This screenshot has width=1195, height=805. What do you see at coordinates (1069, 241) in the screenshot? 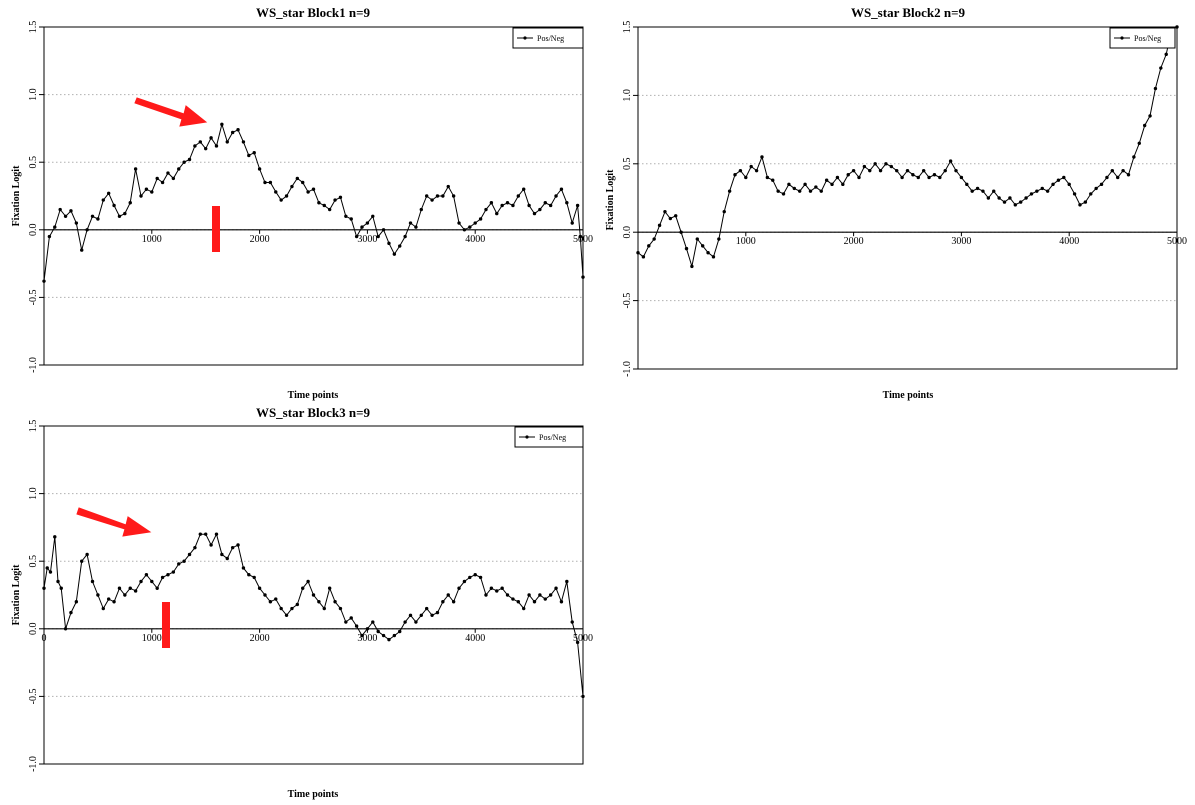
I see `x-tick-label: 4000` at bounding box center [1069, 241].